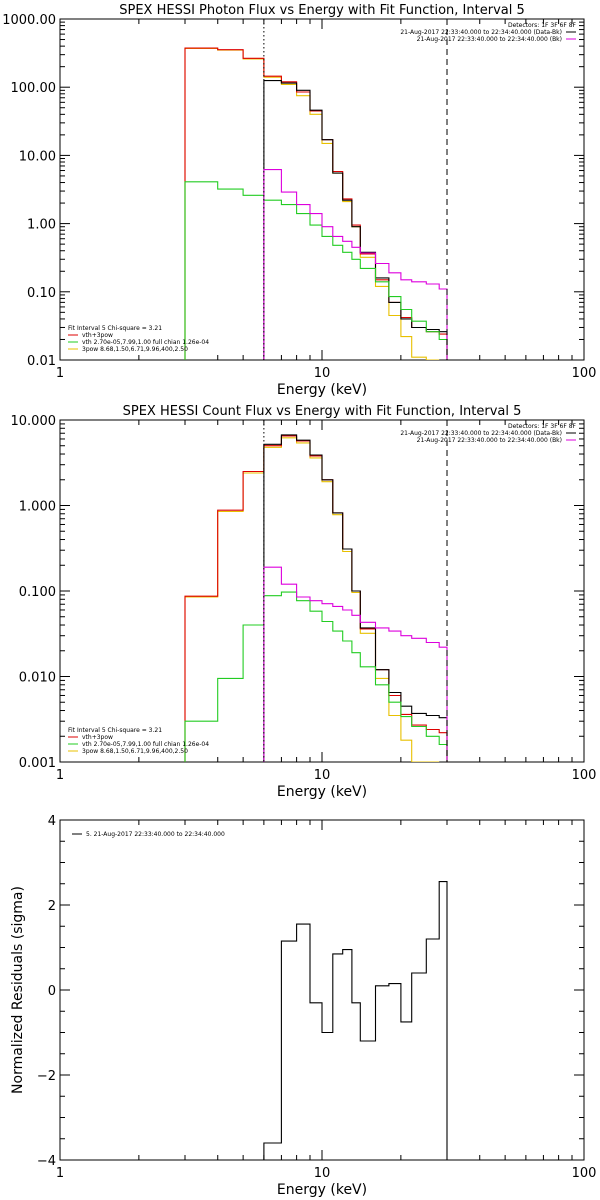 This screenshot has height=1200, width=600. I want to click on y-tick-label: 0.010, so click(37, 678).